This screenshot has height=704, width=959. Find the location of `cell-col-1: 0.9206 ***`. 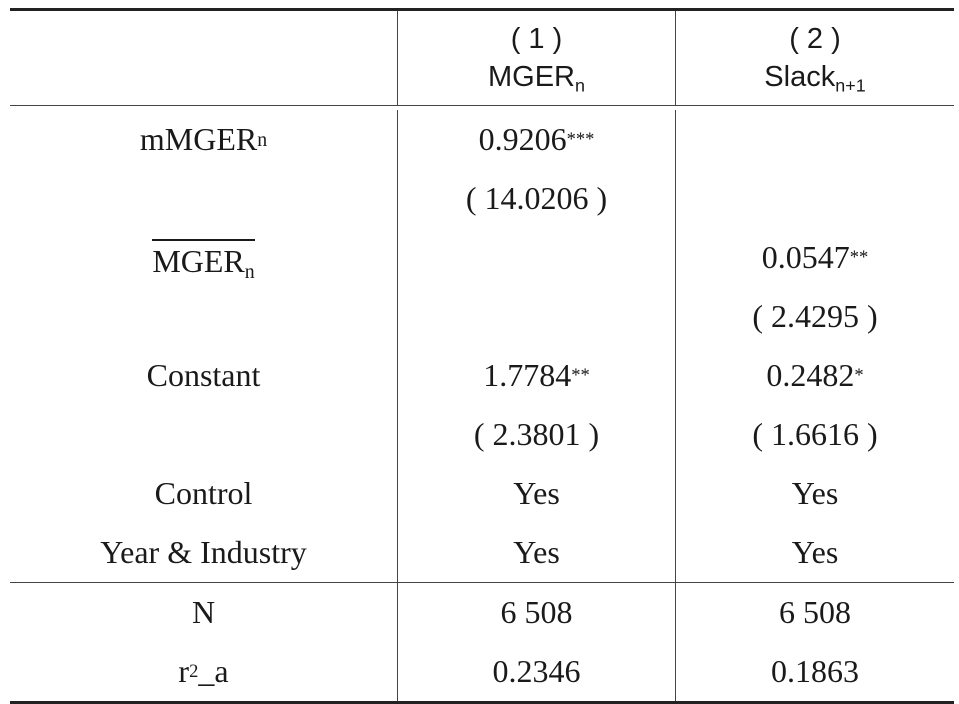

cell-col-1: 0.9206 *** is located at coordinates (537, 139).